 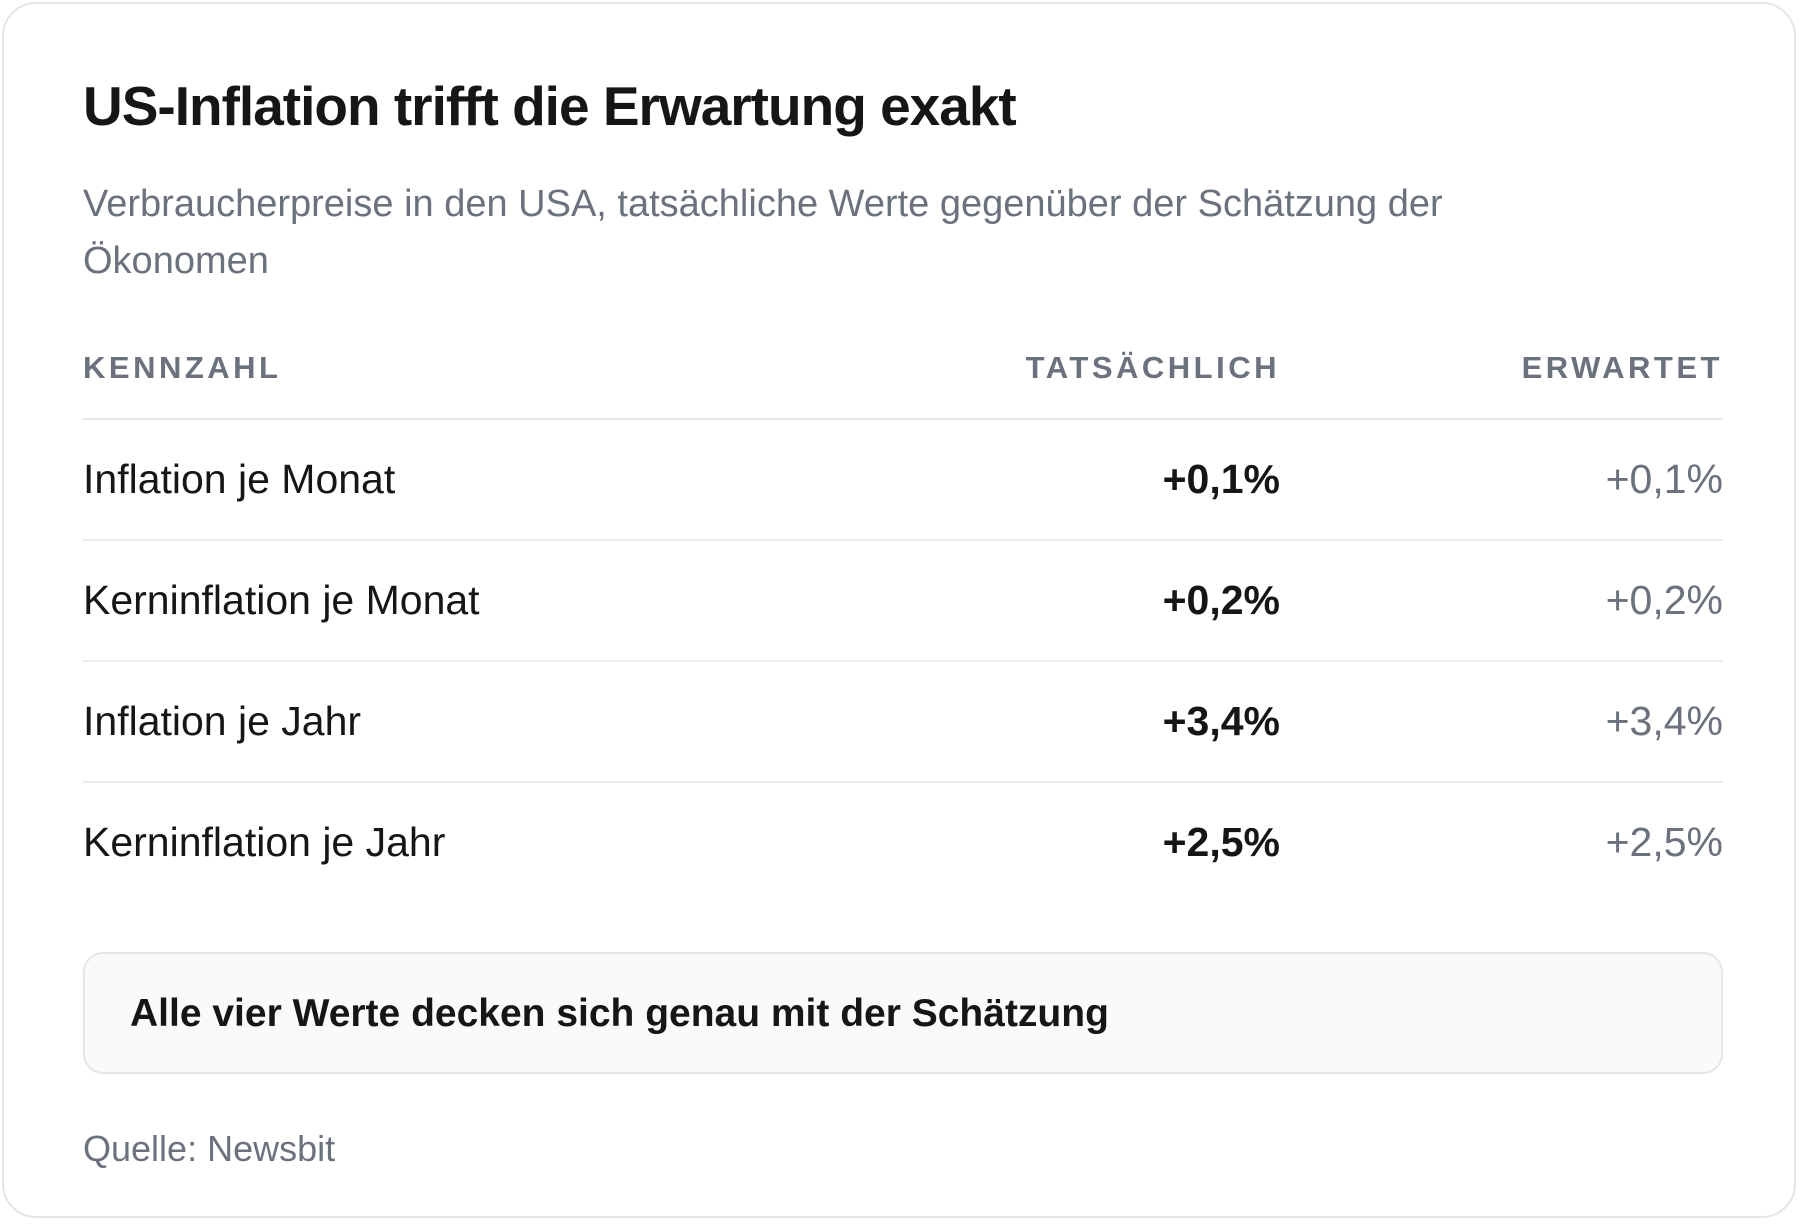 I want to click on actual-value: +0,1%, so click(x=1221, y=479).